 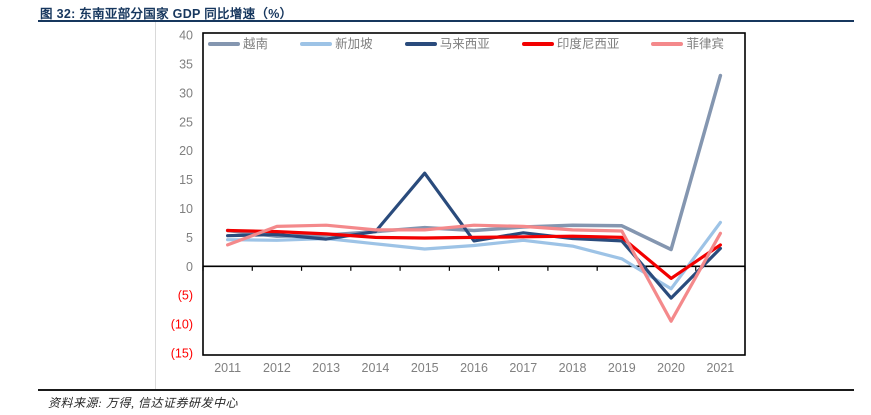 What do you see at coordinates (186, 36) in the screenshot?
I see `y-tick-label: 40` at bounding box center [186, 36].